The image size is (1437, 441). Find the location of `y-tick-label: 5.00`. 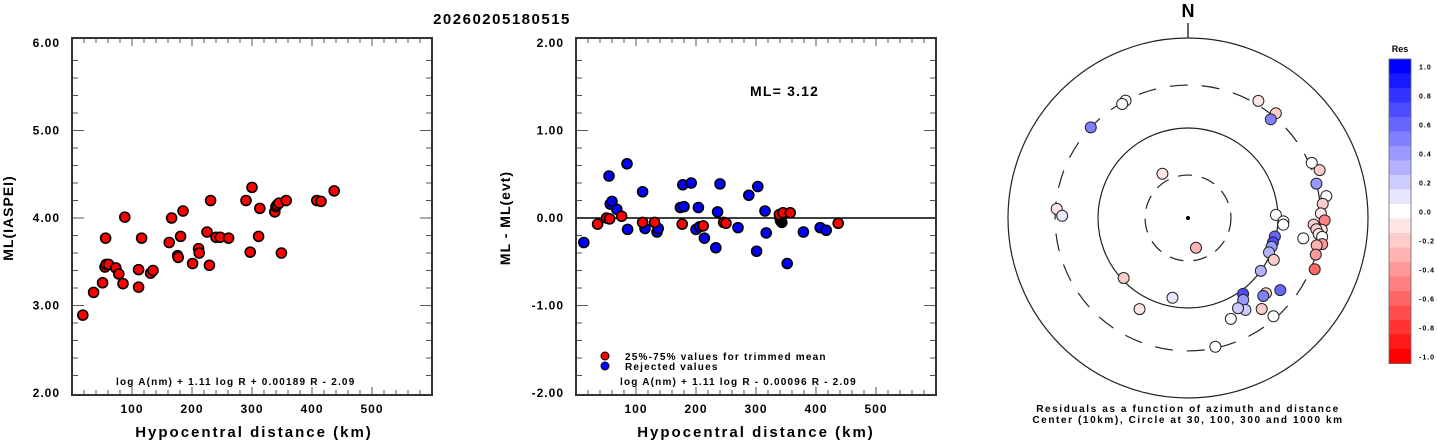

y-tick-label: 5.00 is located at coordinates (46, 131).